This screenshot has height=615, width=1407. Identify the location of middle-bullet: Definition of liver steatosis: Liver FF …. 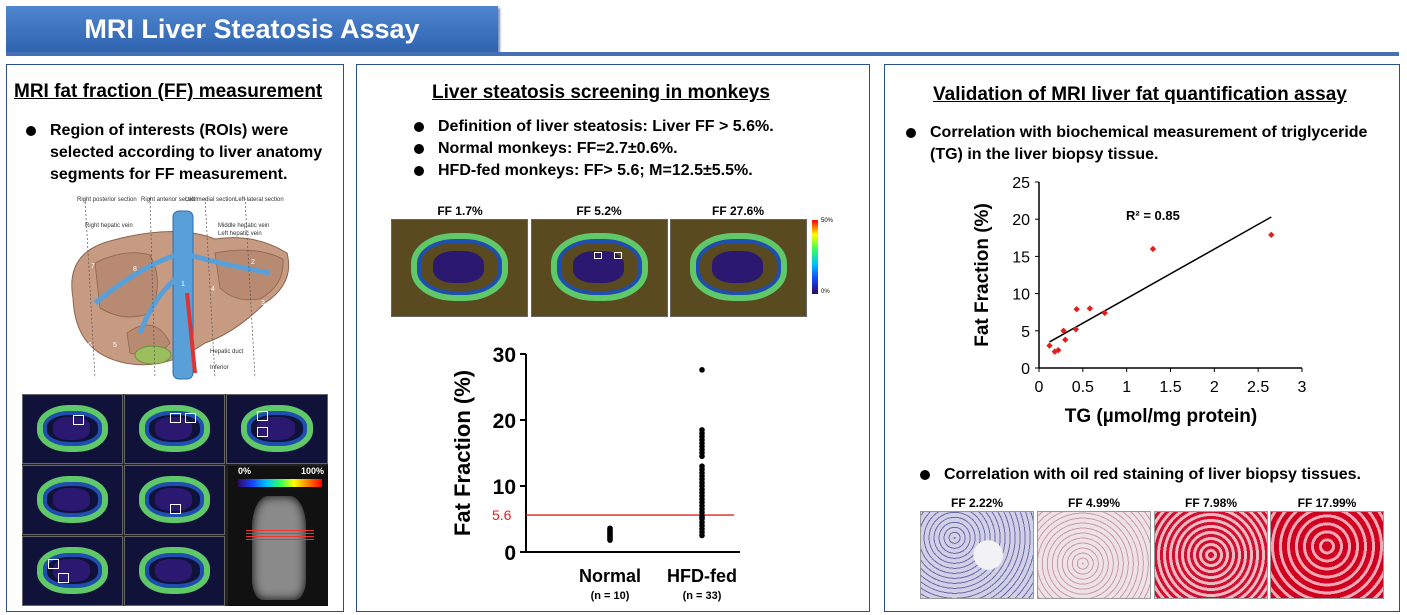
(632, 127).